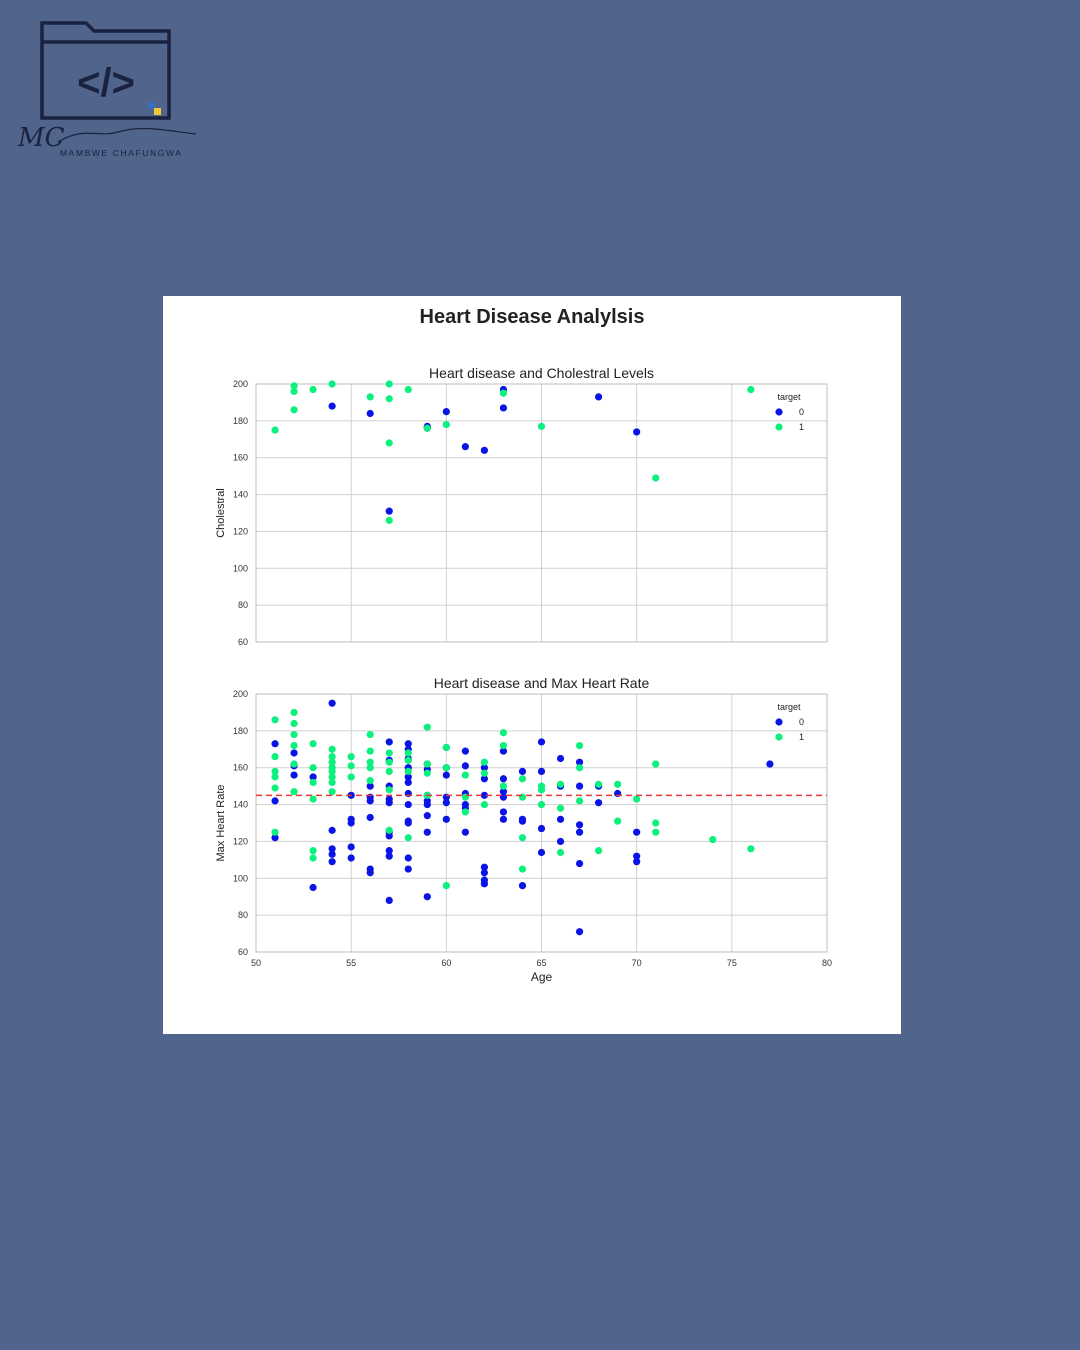 The image size is (1080, 1350). Describe the element at coordinates (240, 495) in the screenshot. I see `y-tick-label: 140` at that location.